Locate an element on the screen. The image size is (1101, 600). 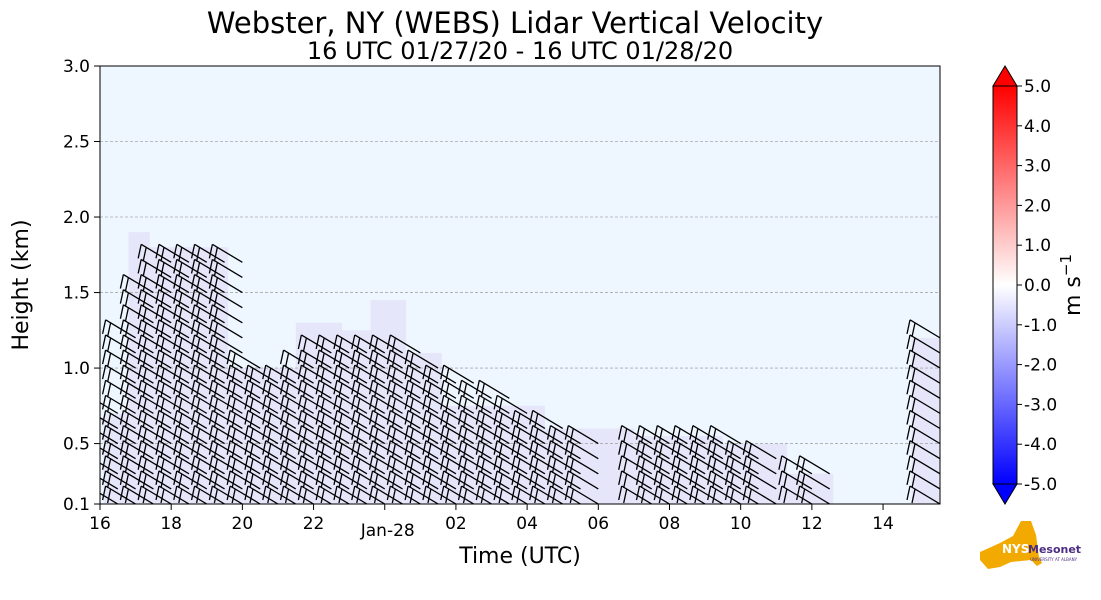
y-tick-label: 0.5 is located at coordinates (76, 445).